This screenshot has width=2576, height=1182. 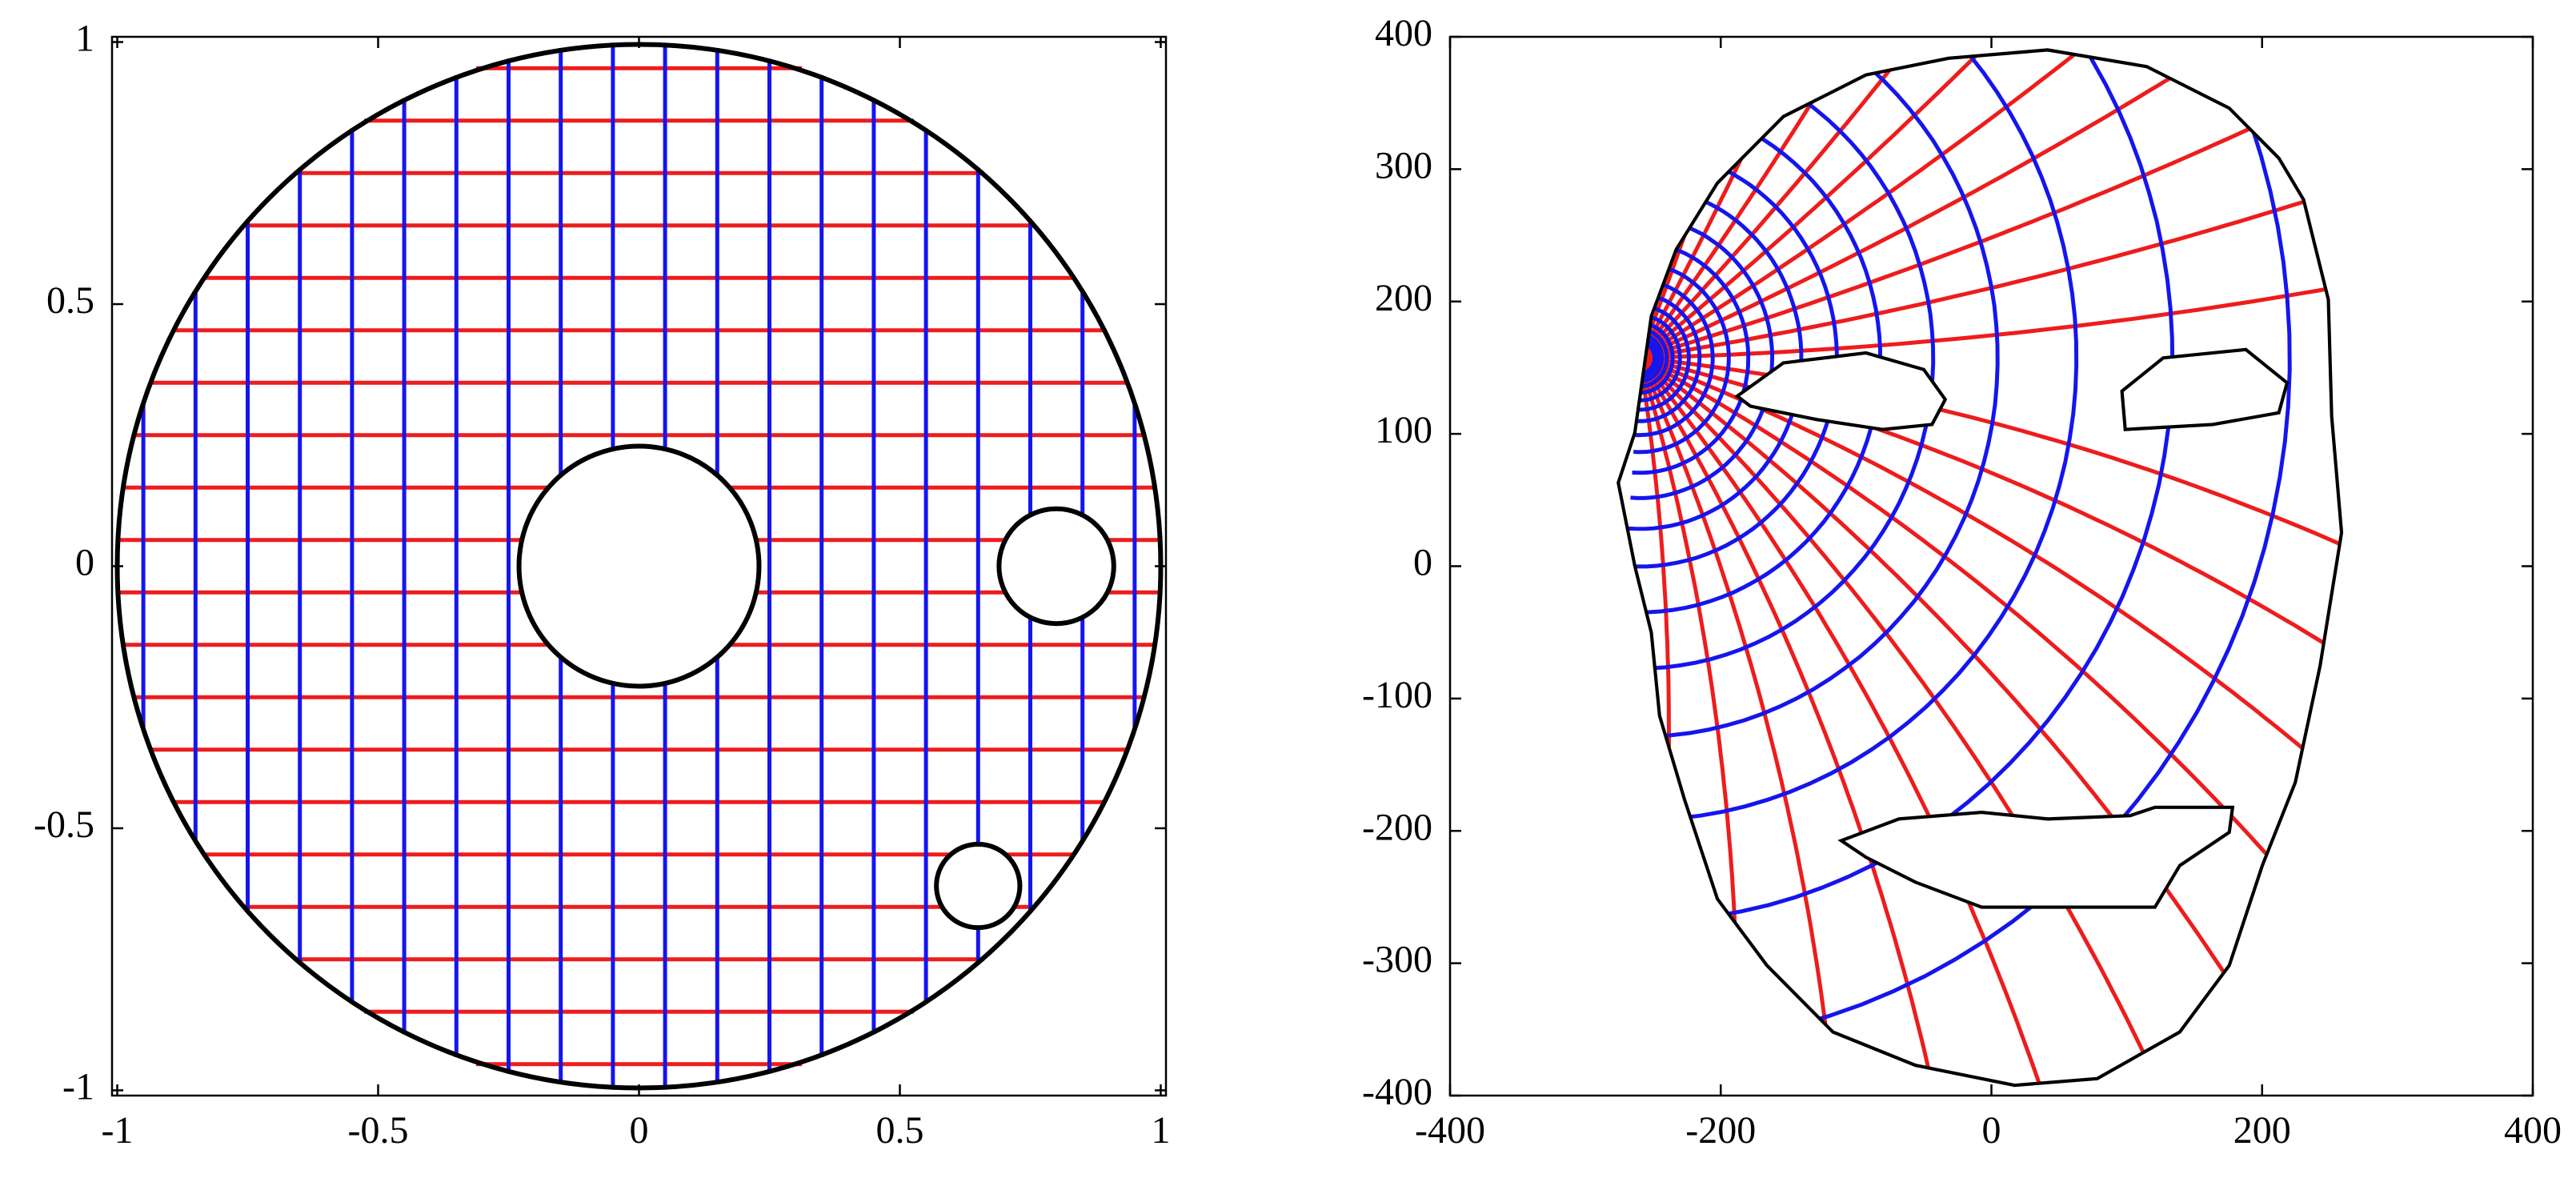 What do you see at coordinates (2205, 389) in the screenshot?
I see `right-eye` at bounding box center [2205, 389].